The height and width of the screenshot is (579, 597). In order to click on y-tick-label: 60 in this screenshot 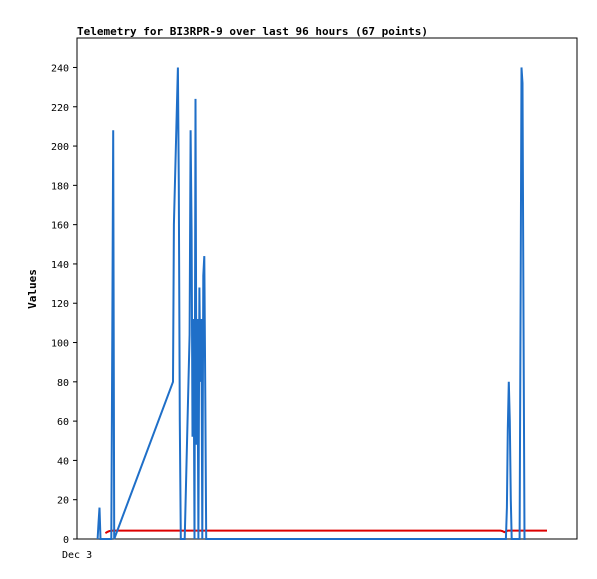, I will do `click(63, 422)`.